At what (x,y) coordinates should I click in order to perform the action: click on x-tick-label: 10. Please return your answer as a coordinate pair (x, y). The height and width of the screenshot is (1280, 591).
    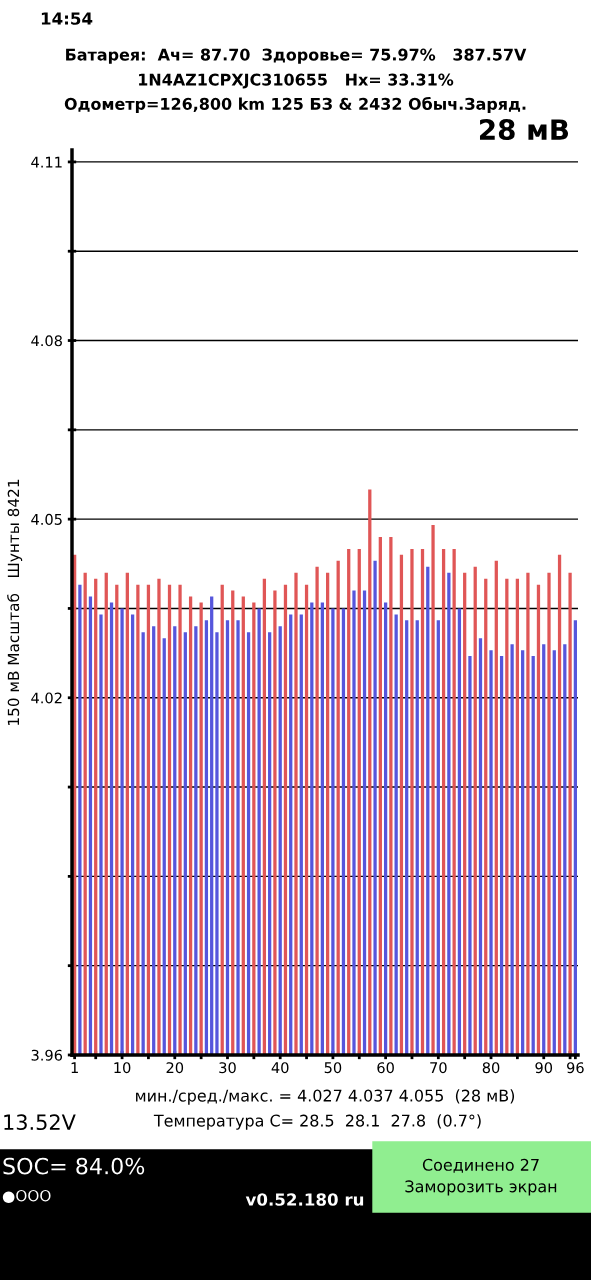
    Looking at the image, I should click on (122, 1068).